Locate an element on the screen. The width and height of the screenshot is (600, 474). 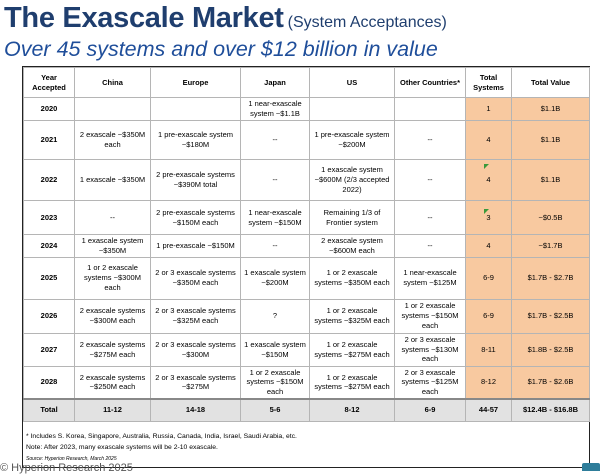
us-cell is located at coordinates (352, 109).